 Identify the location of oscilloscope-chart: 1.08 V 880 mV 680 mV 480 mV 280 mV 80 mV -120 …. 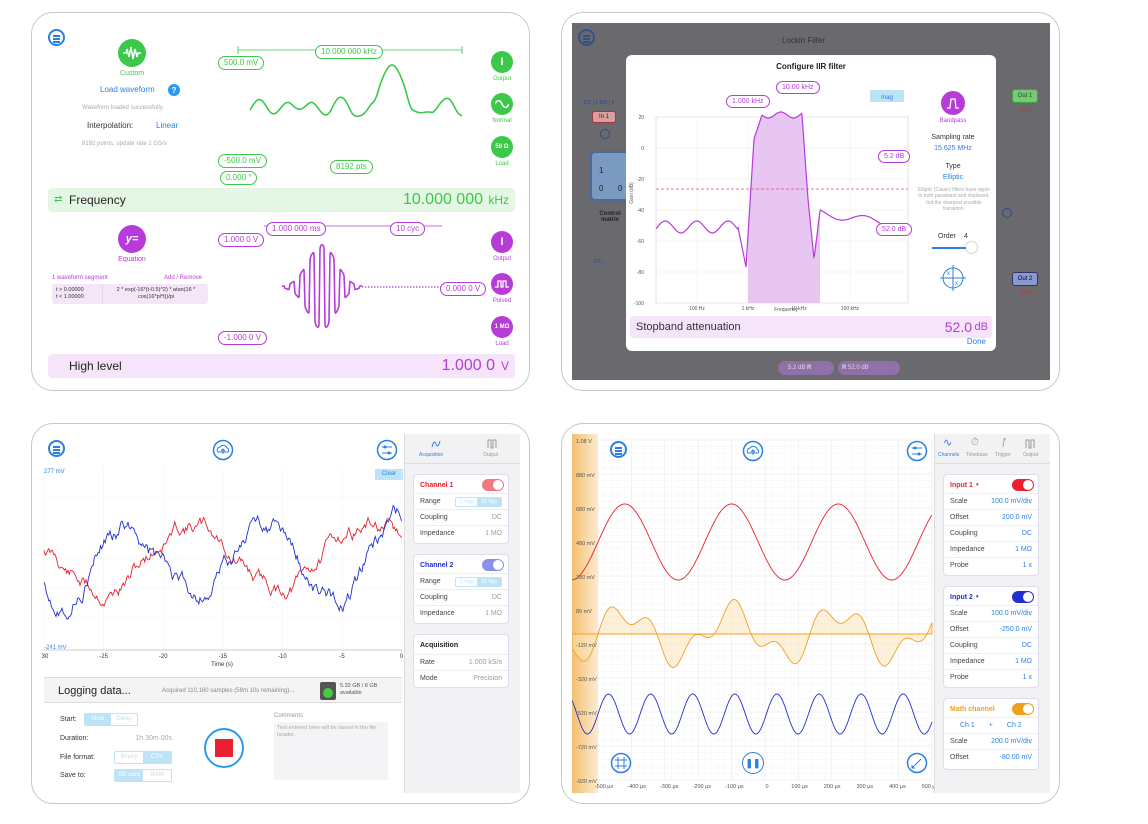
(753, 613).